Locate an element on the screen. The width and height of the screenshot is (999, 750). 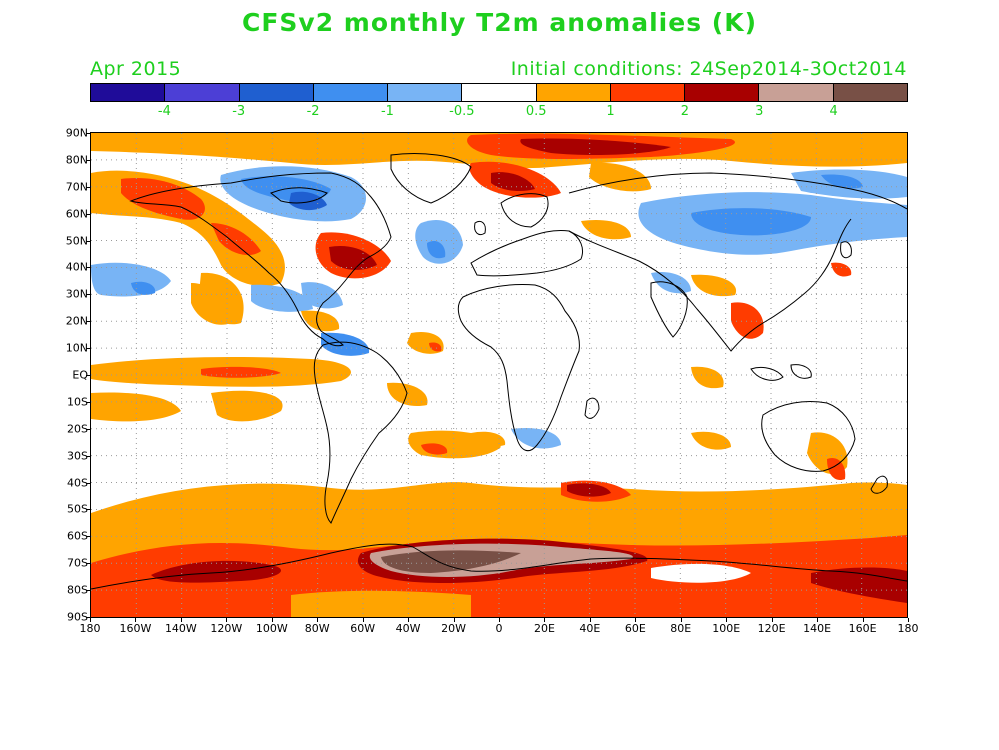
colorbar-tick-label: 0.5 is located at coordinates (536, 111).